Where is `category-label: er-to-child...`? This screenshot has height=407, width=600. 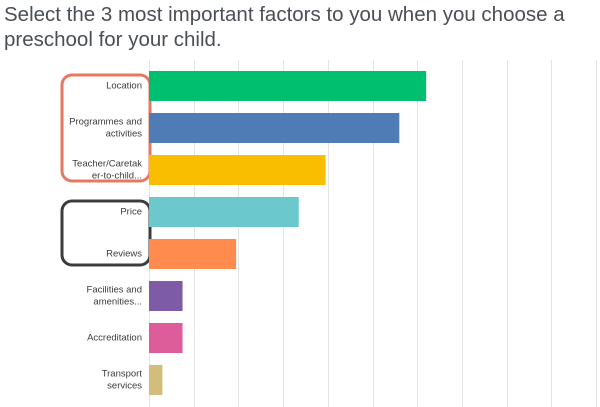
category-label: er-to-child... is located at coordinates (117, 176).